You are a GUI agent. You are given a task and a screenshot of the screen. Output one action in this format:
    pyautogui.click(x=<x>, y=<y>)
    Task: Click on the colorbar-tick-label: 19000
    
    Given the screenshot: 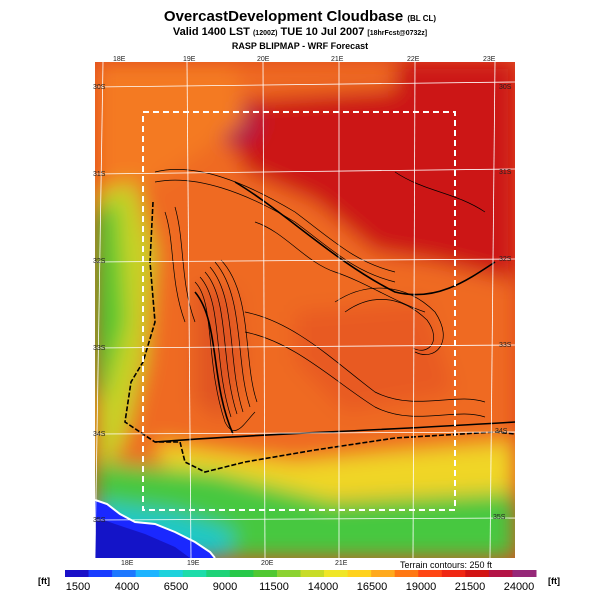 What is the action you would take?
    pyautogui.click(x=421, y=587)
    